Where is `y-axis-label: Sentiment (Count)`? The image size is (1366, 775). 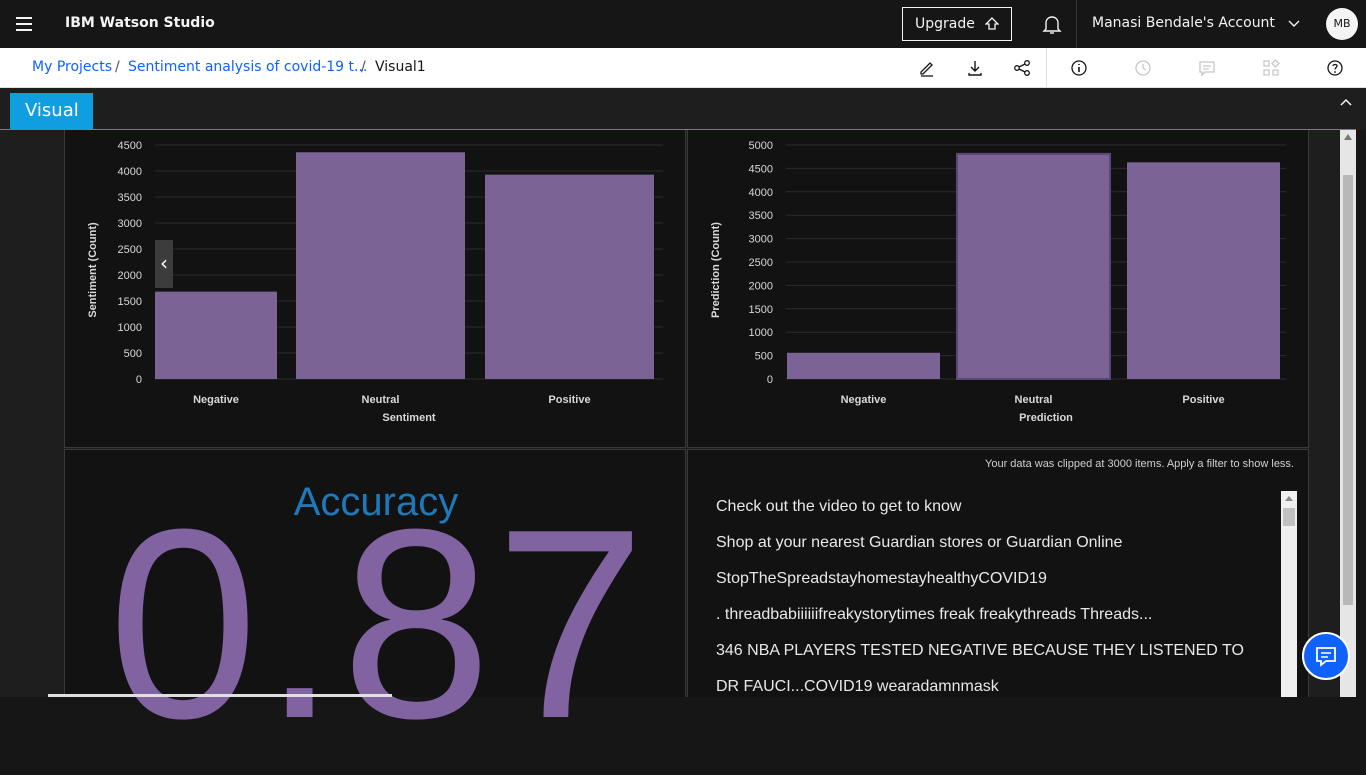 y-axis-label: Sentiment (Count) is located at coordinates (93, 270).